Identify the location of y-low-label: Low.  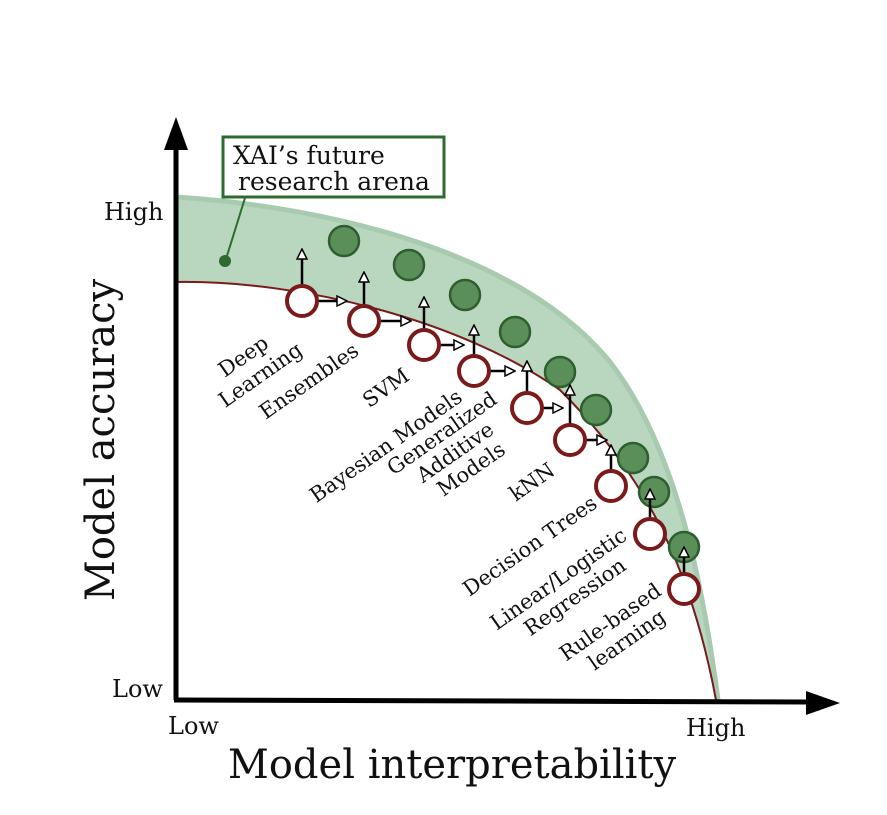
(137, 689).